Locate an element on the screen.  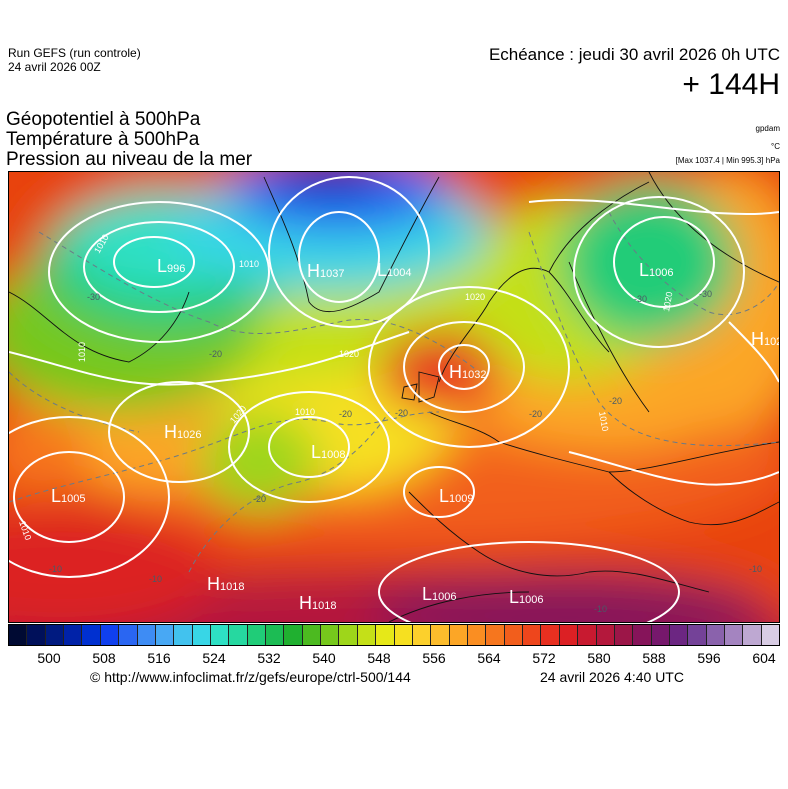
generation-timestamp: 24 avril 2026 4:40 UTC is located at coordinates (612, 677).